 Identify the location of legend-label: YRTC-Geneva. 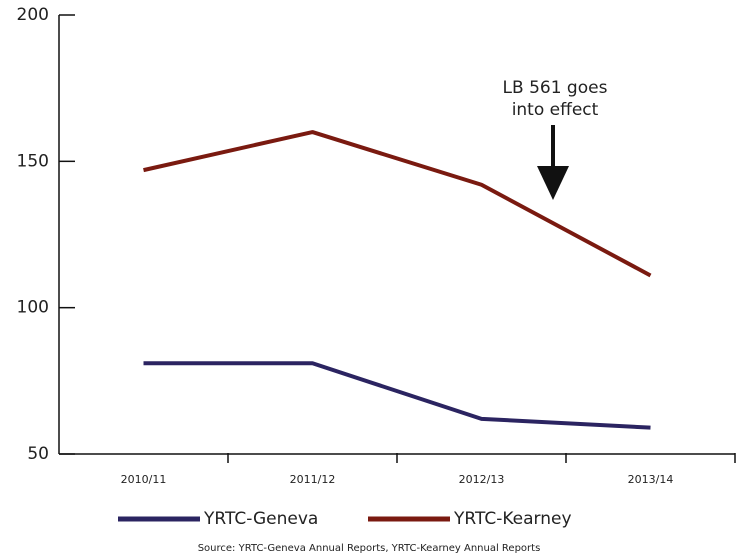
(260, 519).